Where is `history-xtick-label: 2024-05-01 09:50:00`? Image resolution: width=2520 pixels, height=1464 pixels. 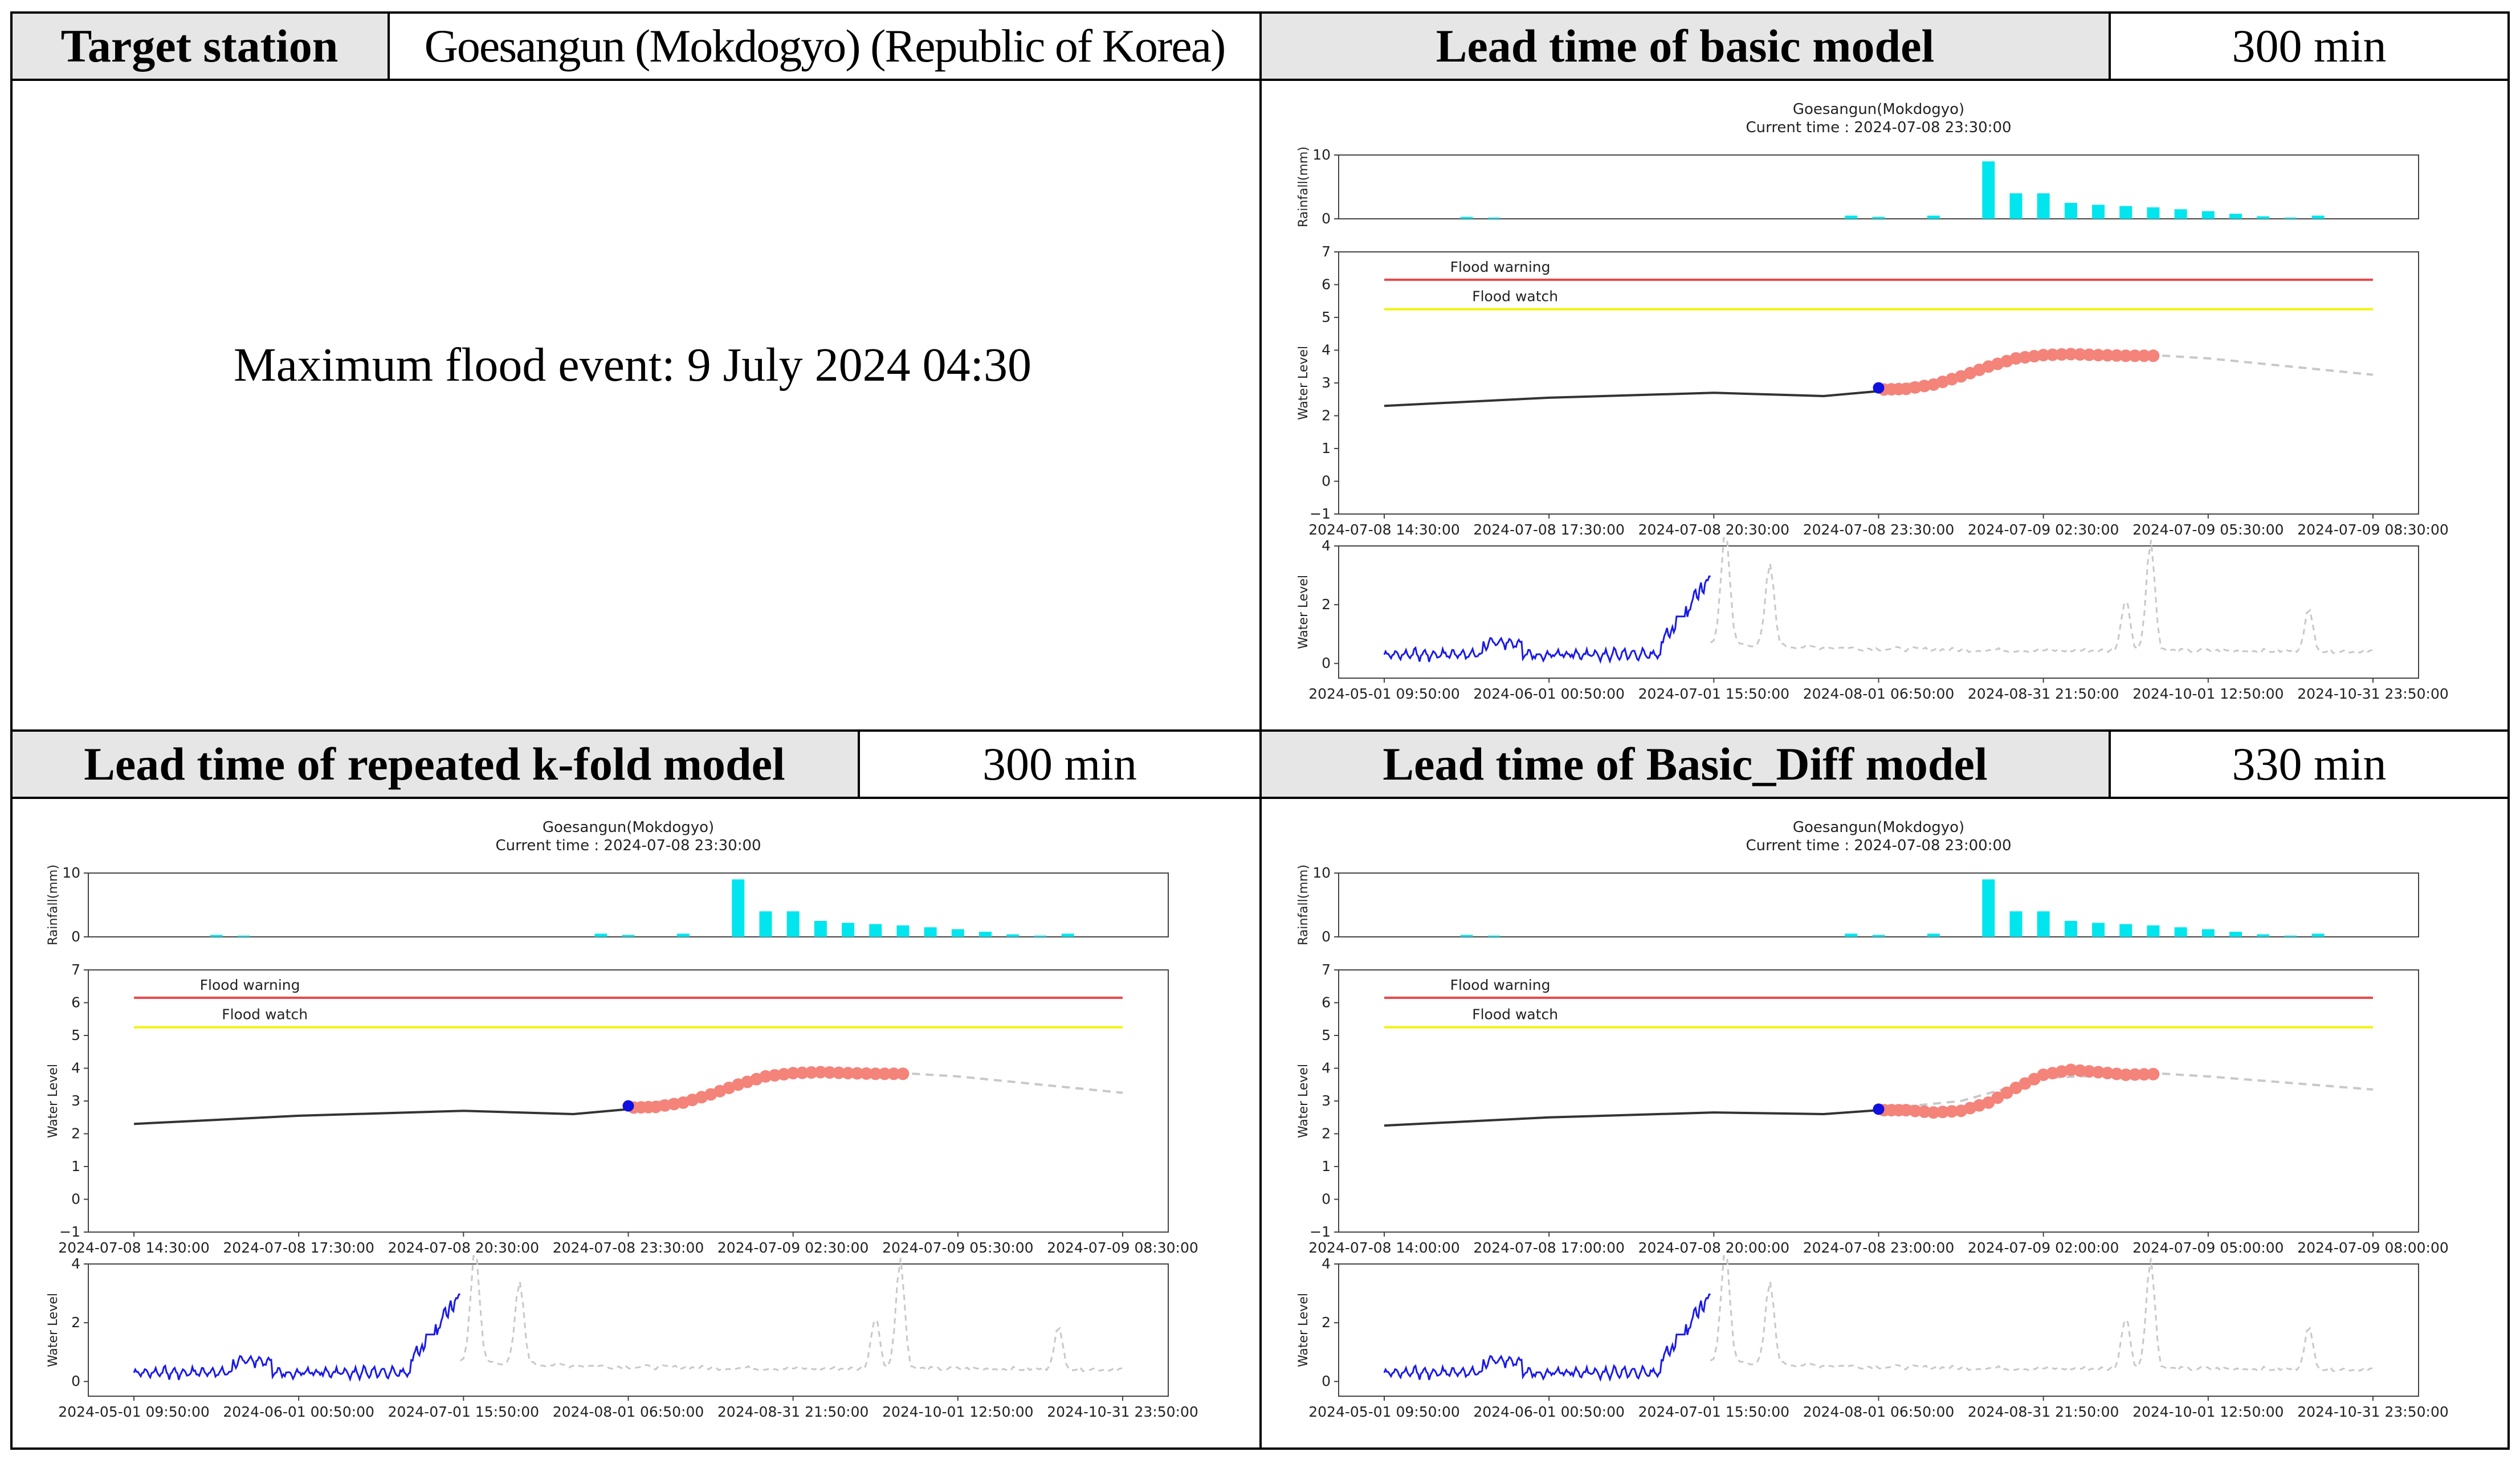 history-xtick-label: 2024-05-01 09:50:00 is located at coordinates (1384, 694).